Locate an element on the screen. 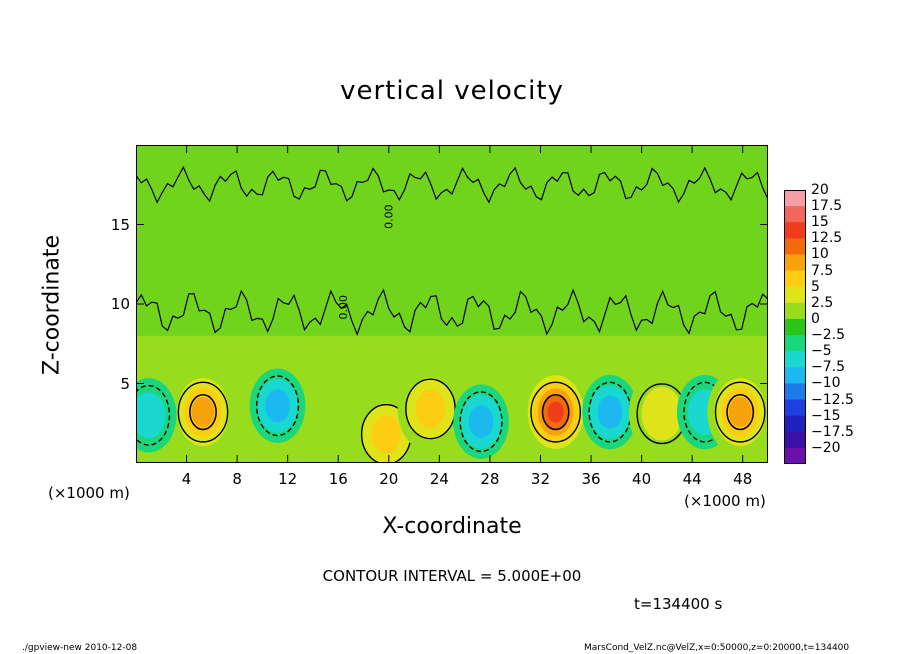 This screenshot has height=654, width=904. colorbar-label: 2.5 is located at coordinates (822, 302).